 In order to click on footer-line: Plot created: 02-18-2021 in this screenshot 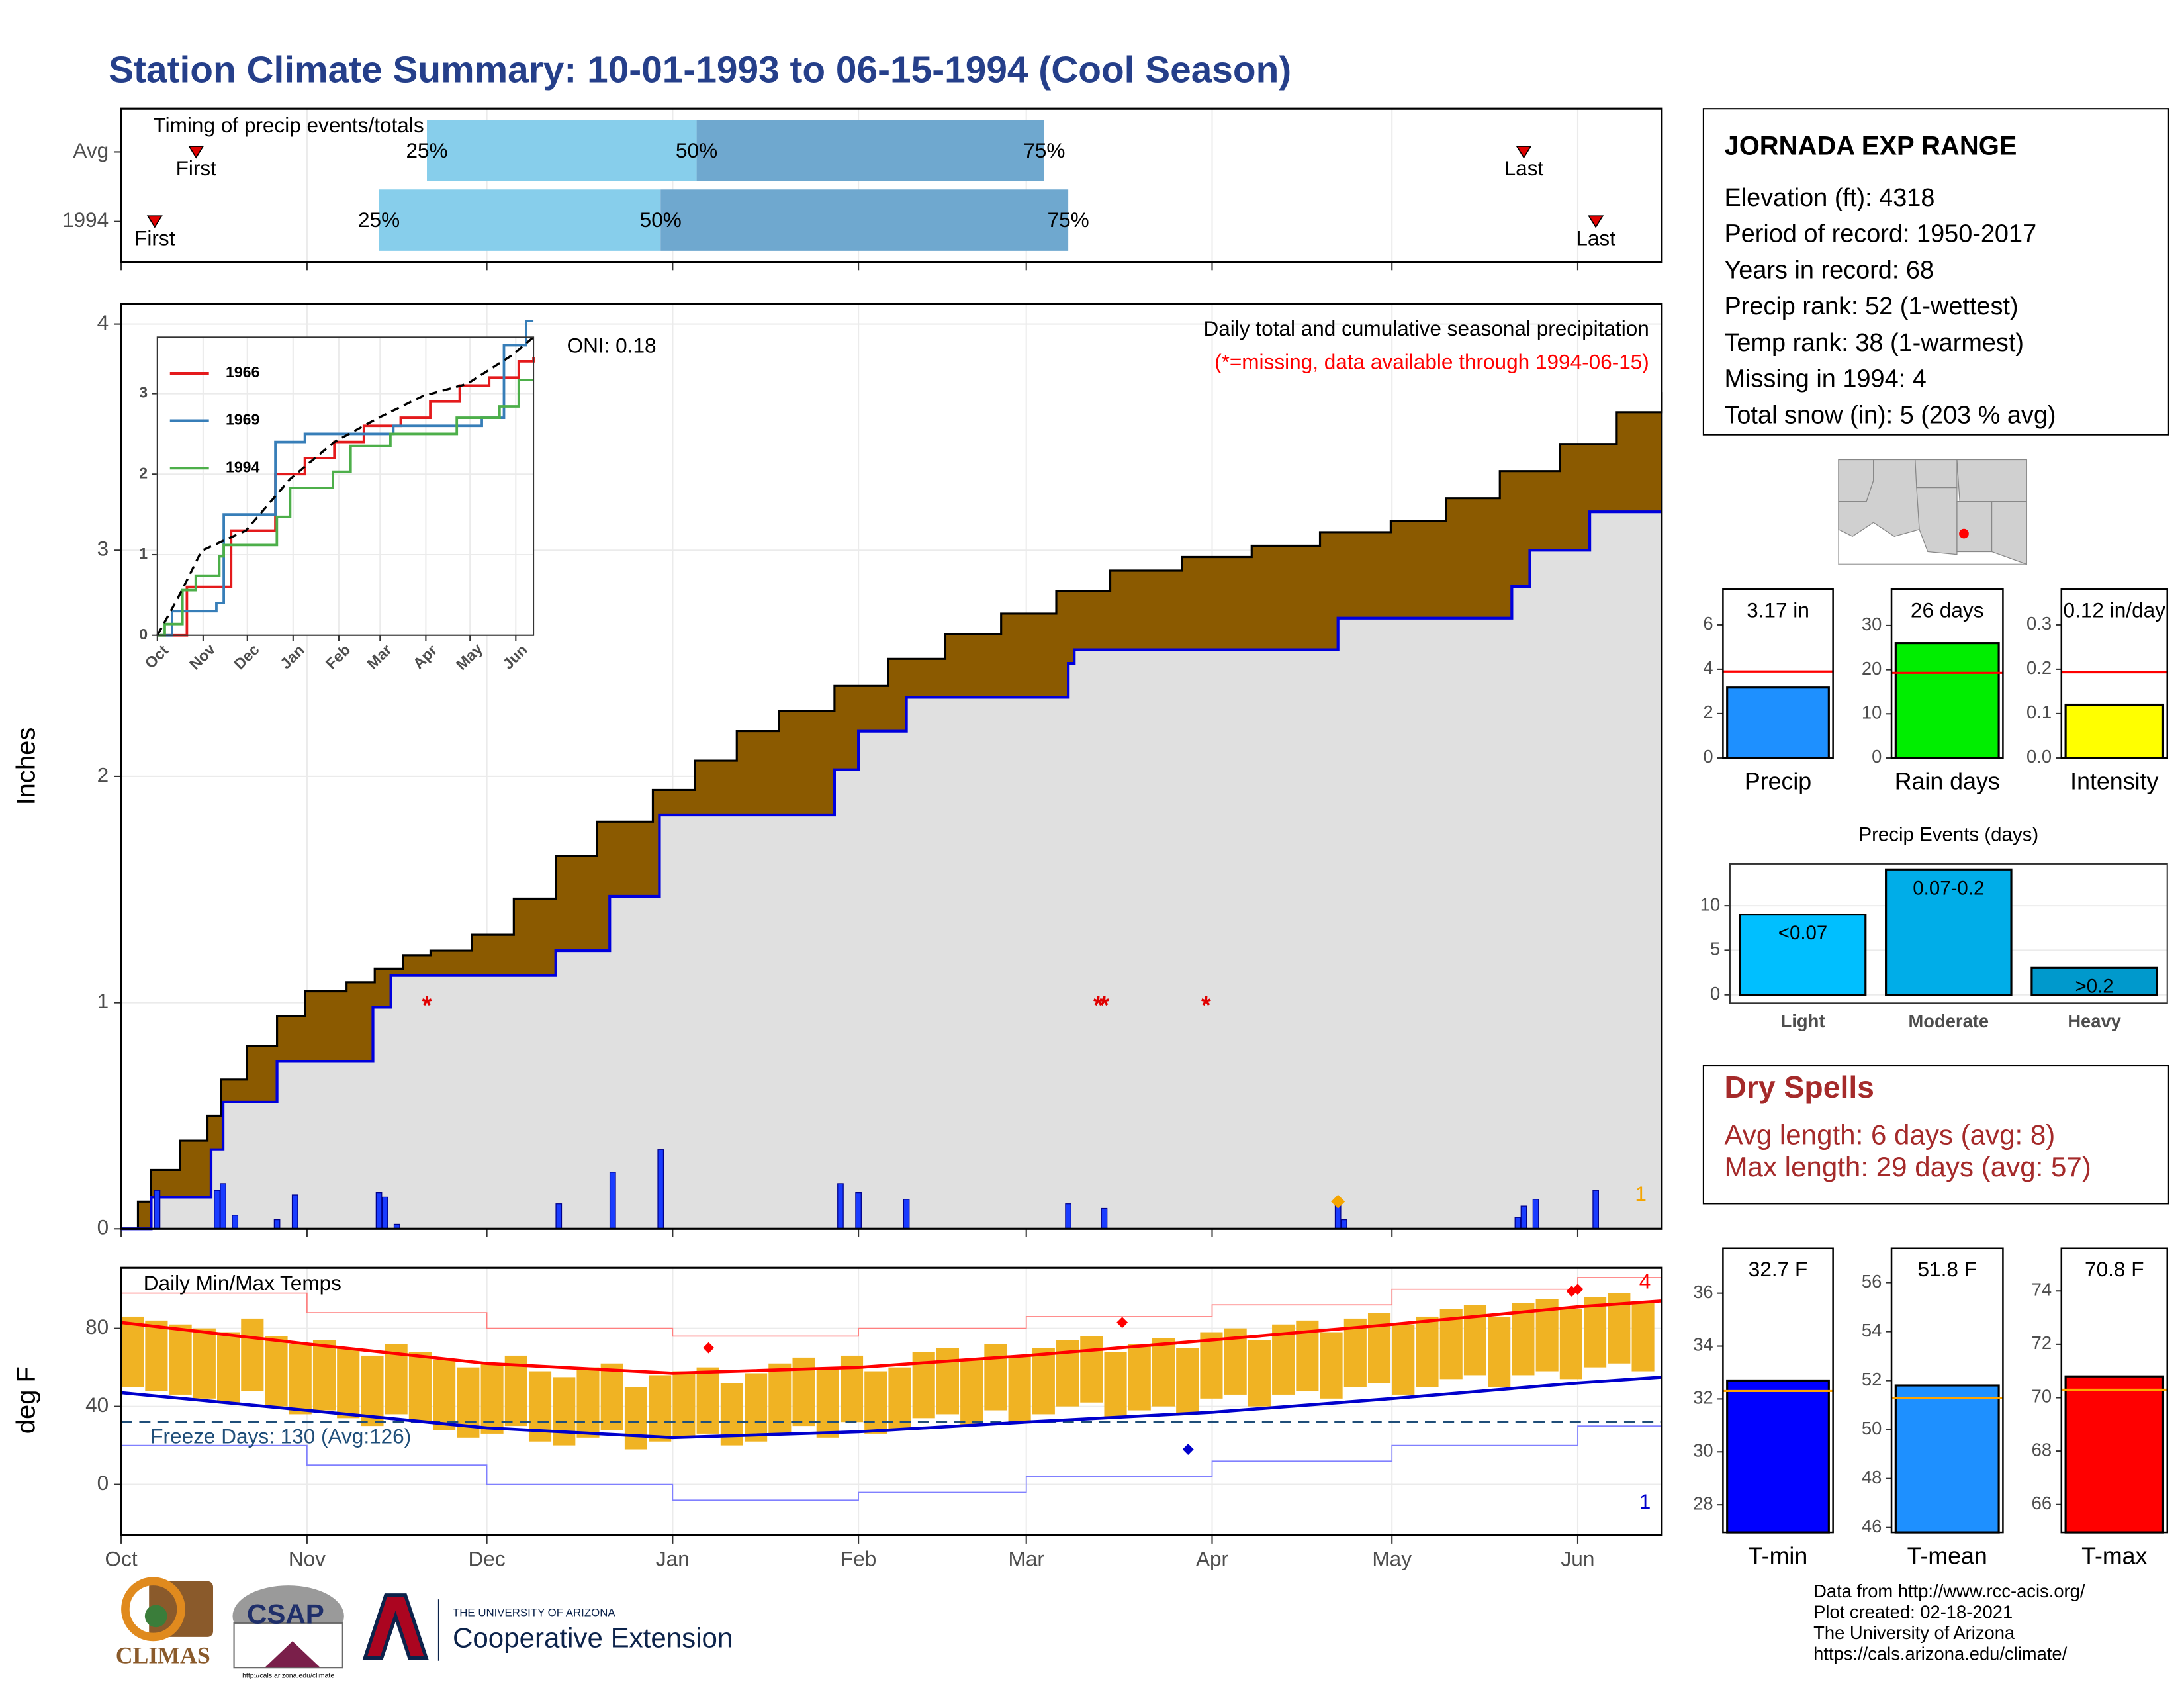, I will do `click(1913, 1611)`.